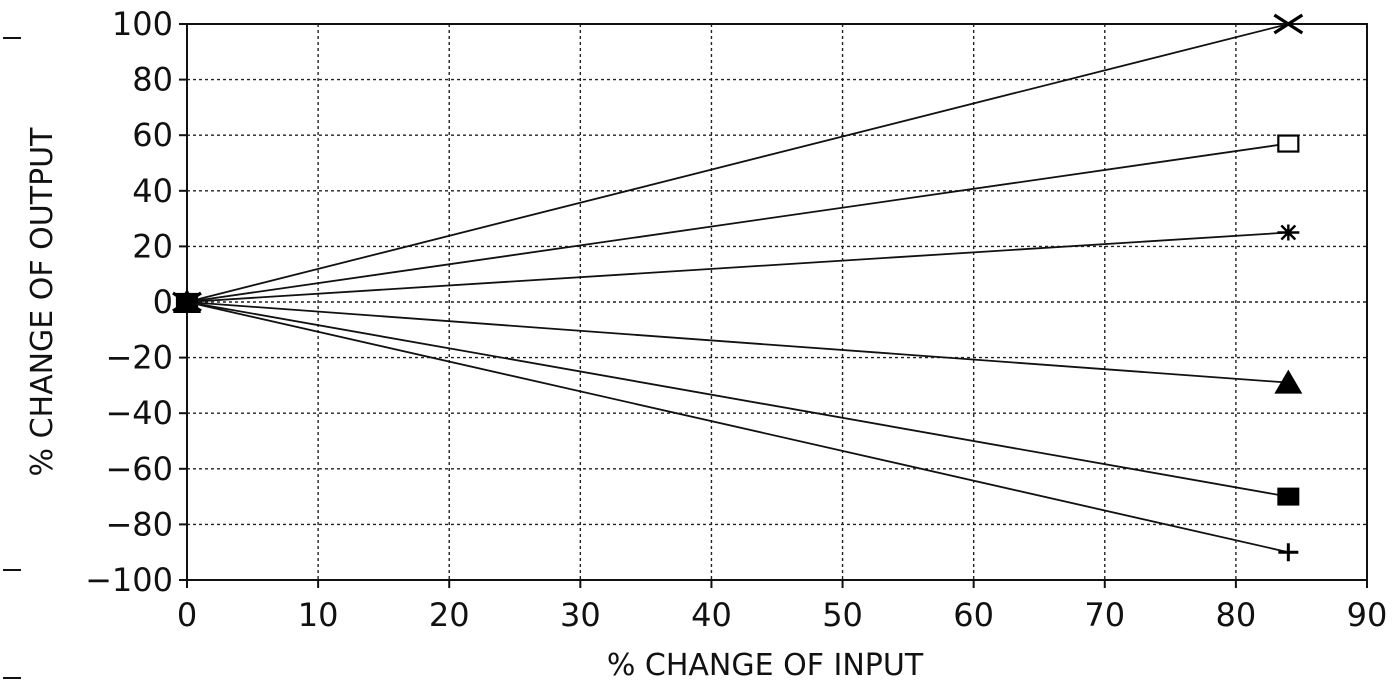 This screenshot has height=687, width=1393. I want to click on series-asterisk, so click(738, 267).